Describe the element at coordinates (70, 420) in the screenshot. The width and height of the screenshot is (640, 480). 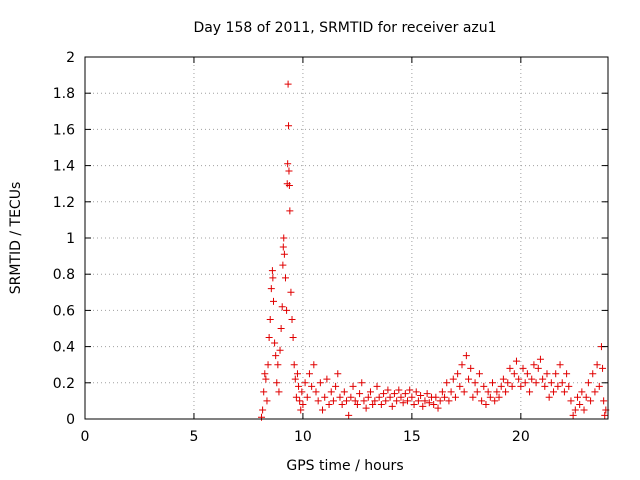
I see `y-tick-label: 0` at that location.